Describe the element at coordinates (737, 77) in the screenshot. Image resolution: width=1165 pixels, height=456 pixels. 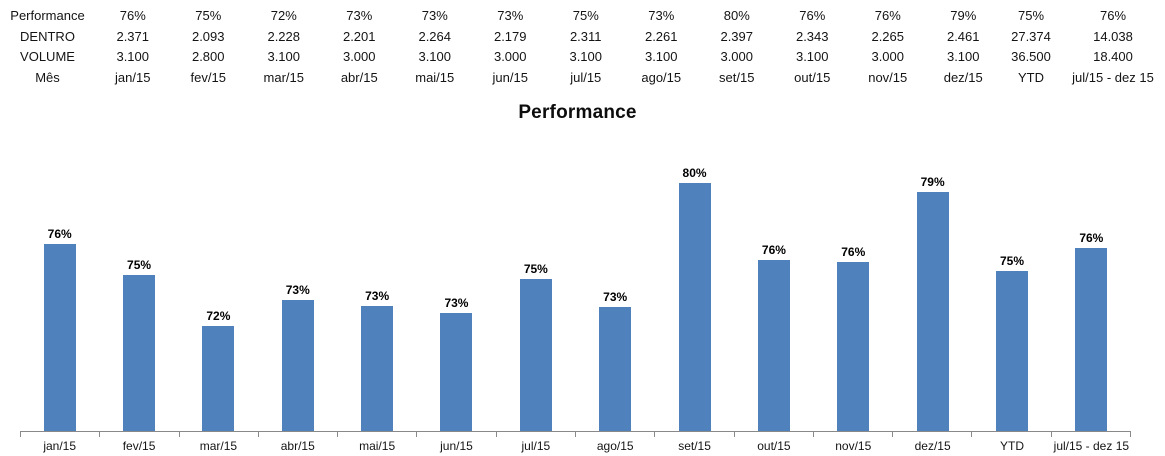
I see `table-cell: set/15` at that location.